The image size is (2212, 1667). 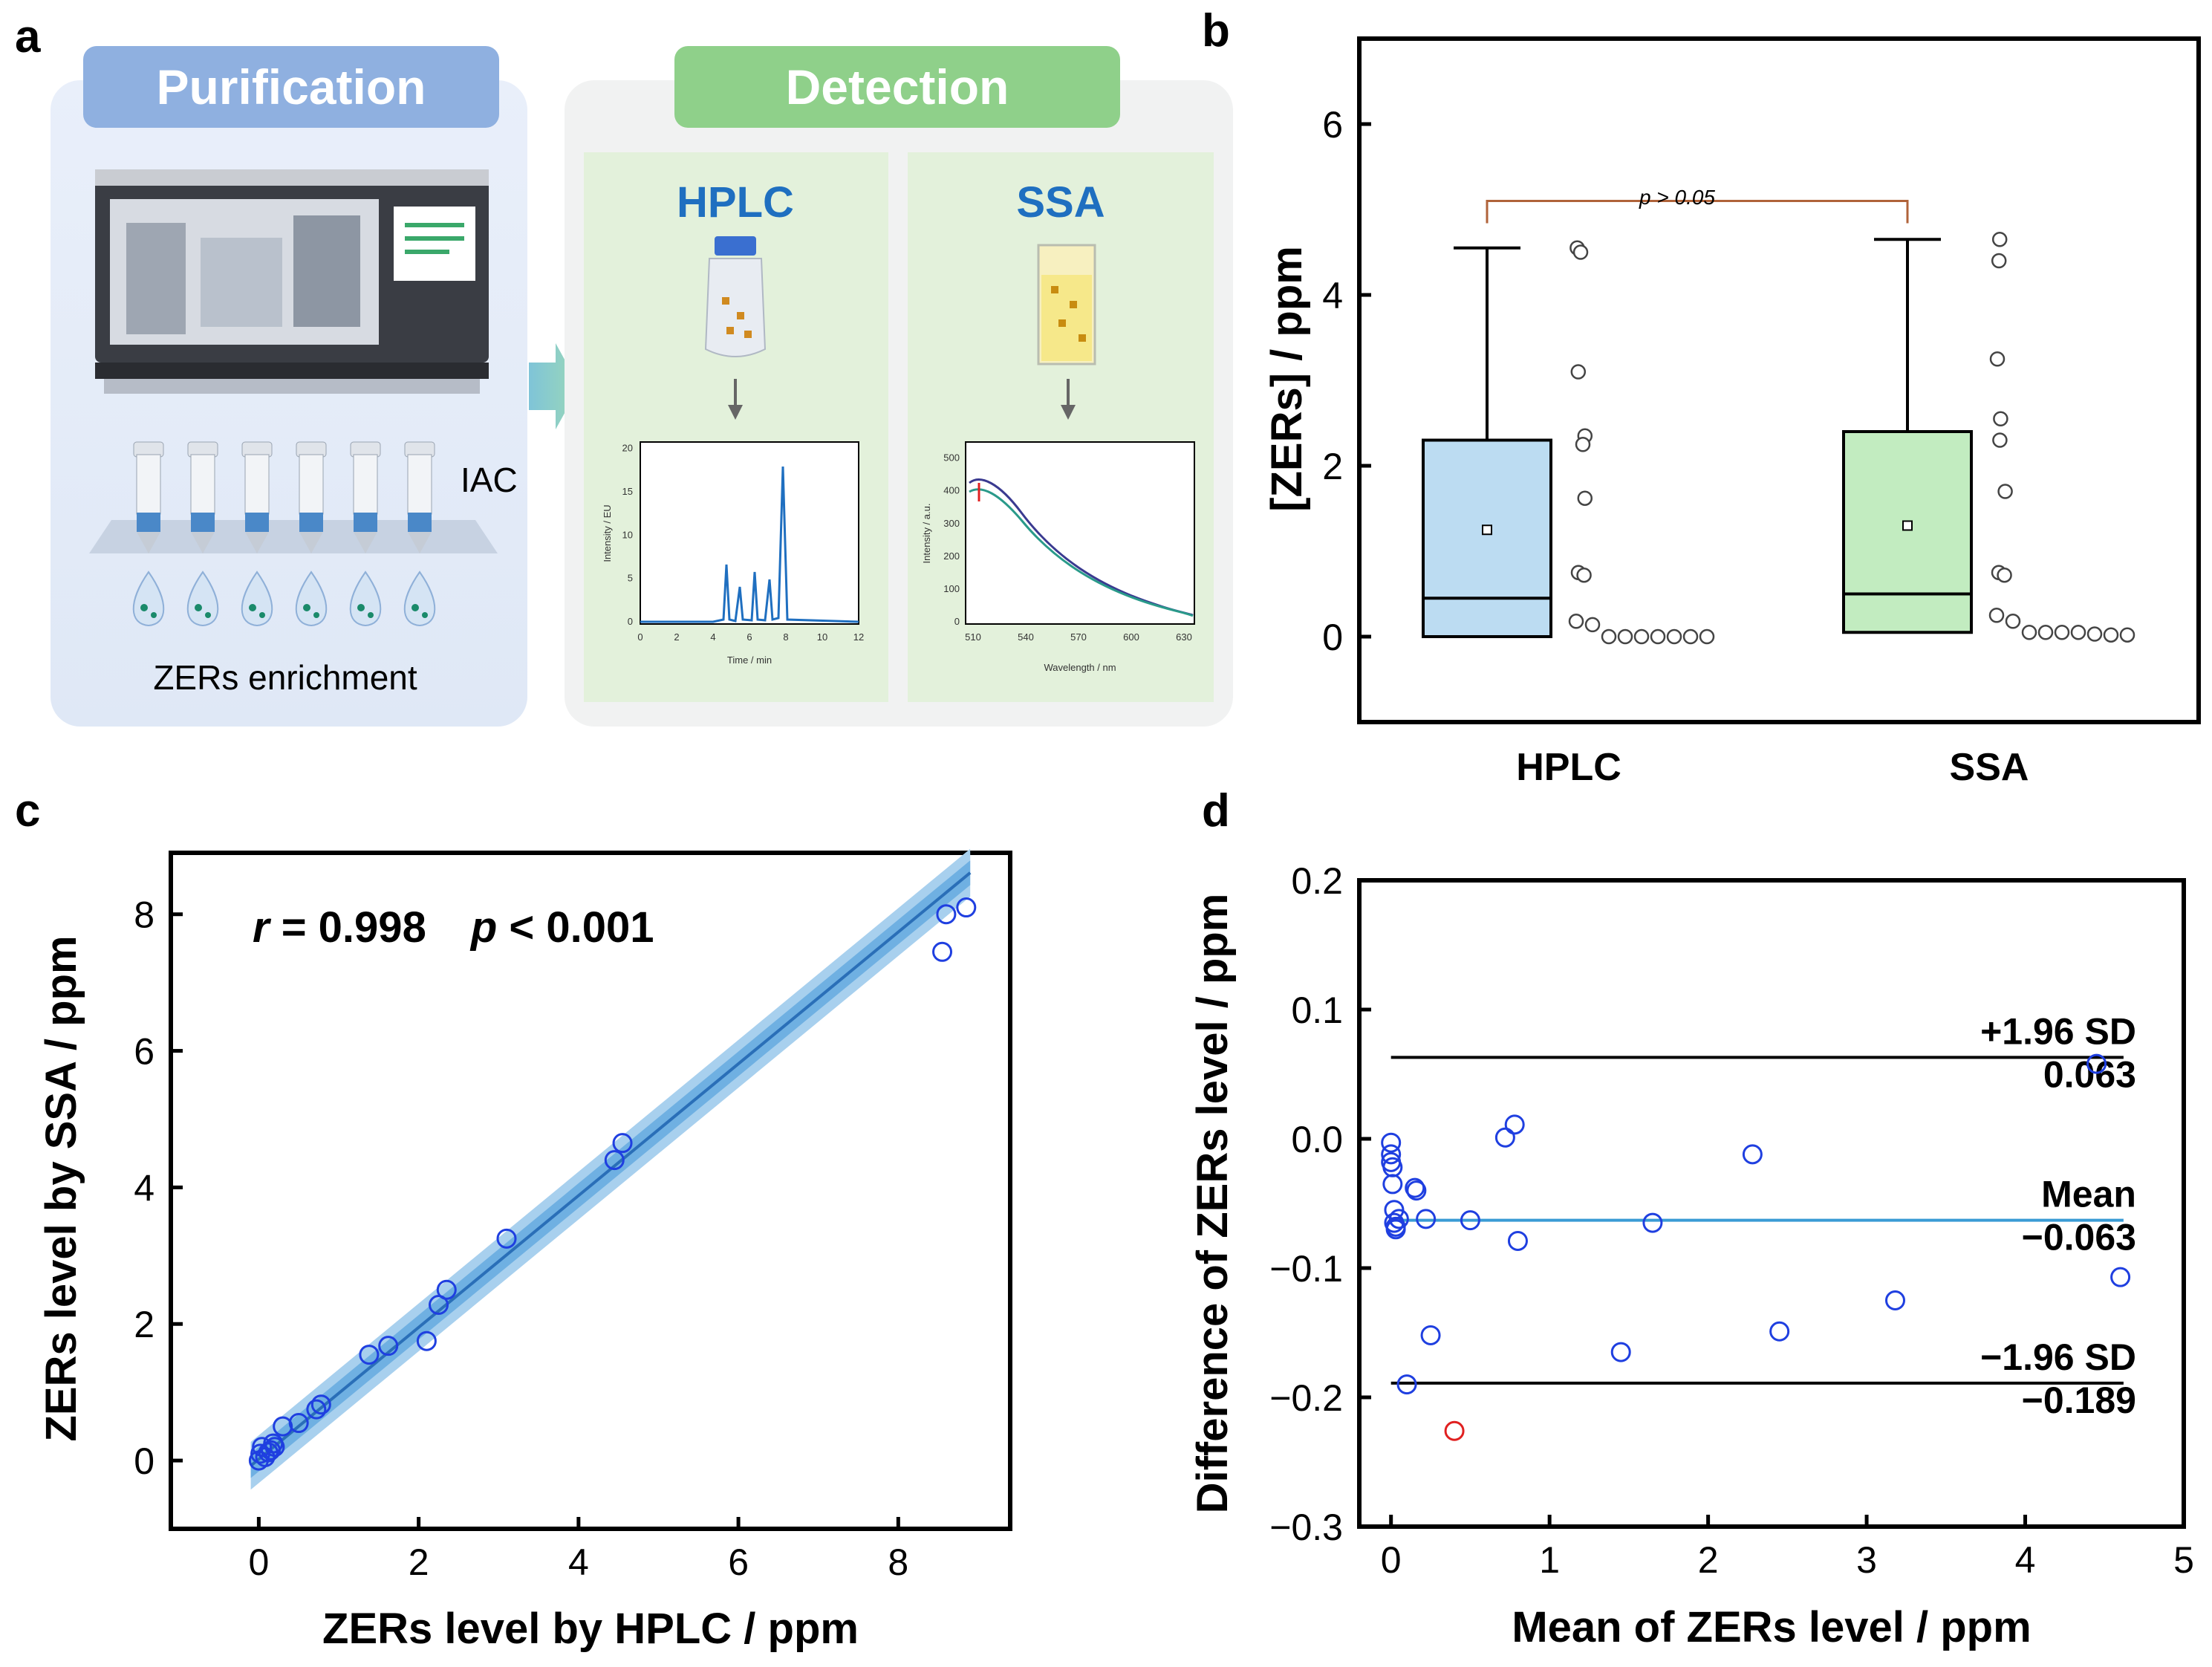 What do you see at coordinates (1709, 1560) in the screenshot?
I see `bland-altman-xtick-label: 2` at bounding box center [1709, 1560].